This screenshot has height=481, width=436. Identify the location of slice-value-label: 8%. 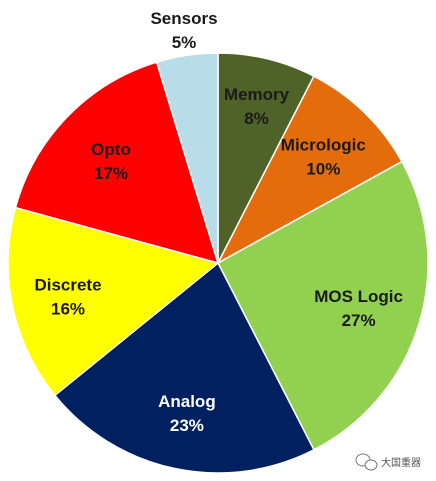
(256, 118).